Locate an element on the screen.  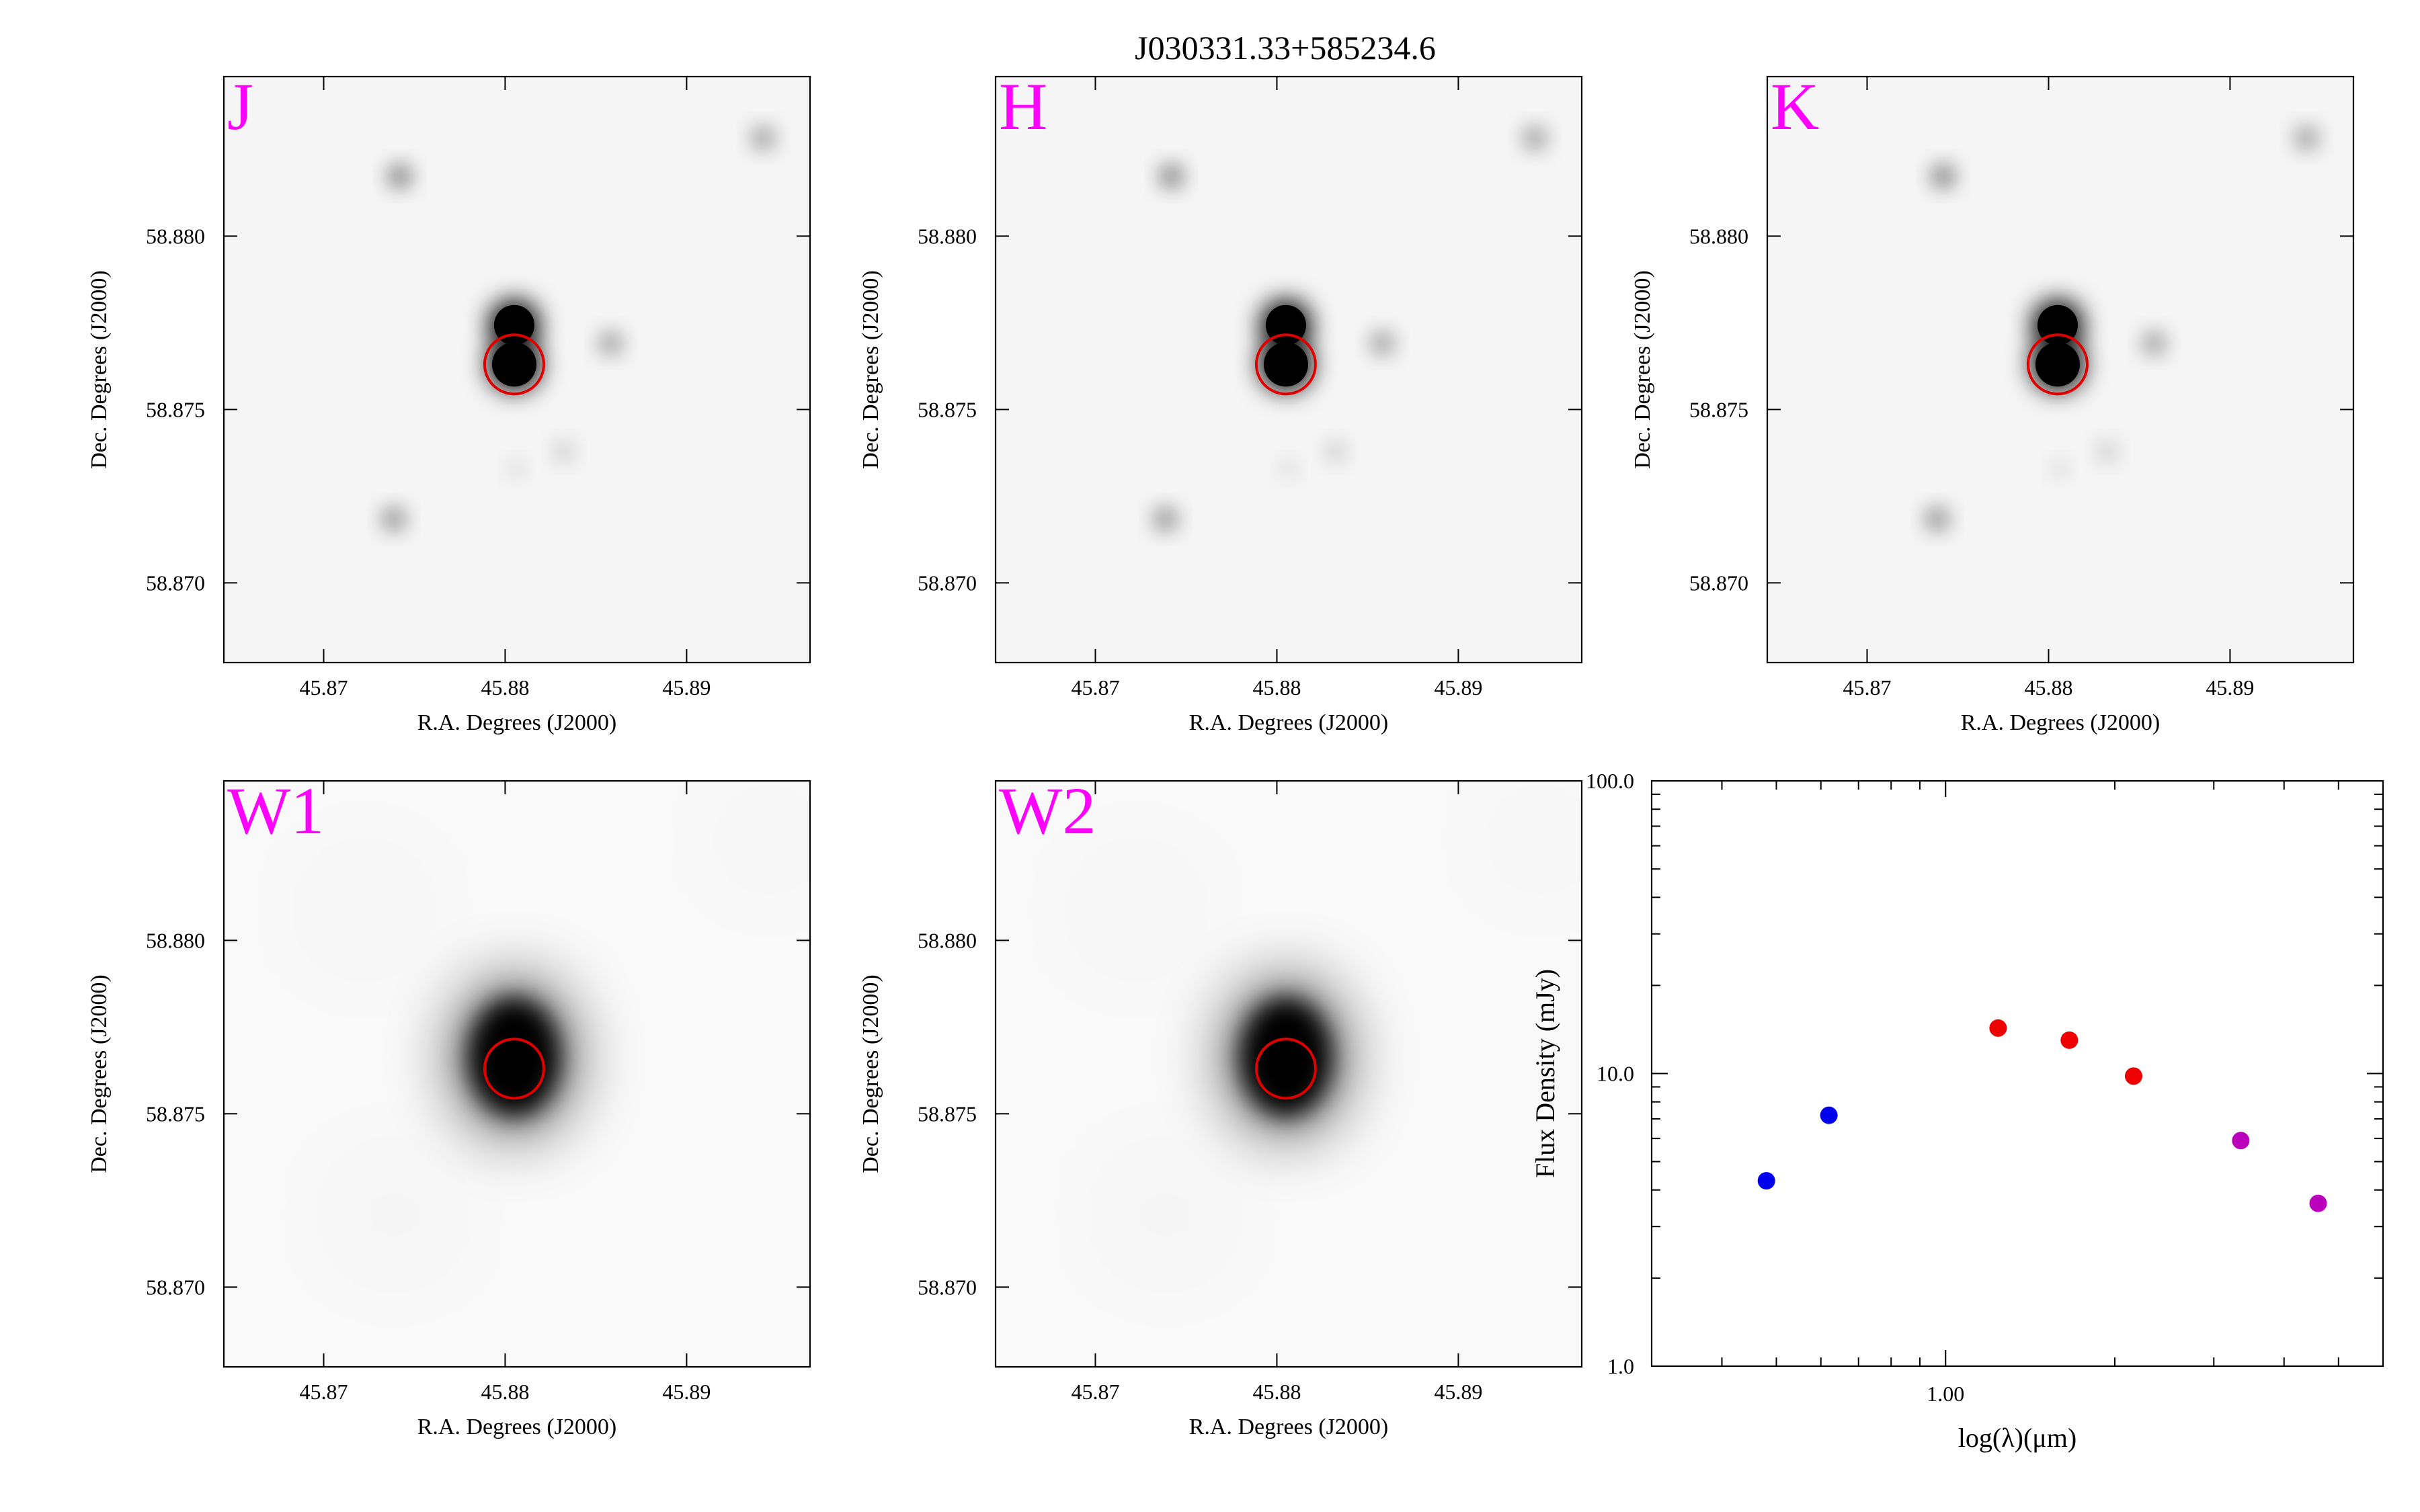
cutout-image is located at coordinates (578, 328).